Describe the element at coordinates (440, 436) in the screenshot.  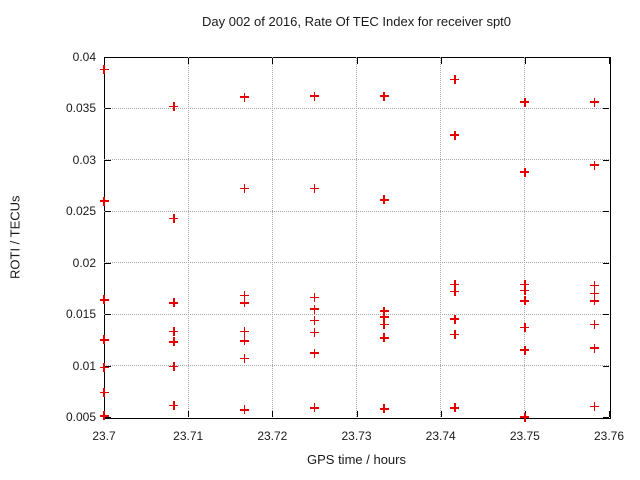
I see `x-tick-label: 23.74` at that location.